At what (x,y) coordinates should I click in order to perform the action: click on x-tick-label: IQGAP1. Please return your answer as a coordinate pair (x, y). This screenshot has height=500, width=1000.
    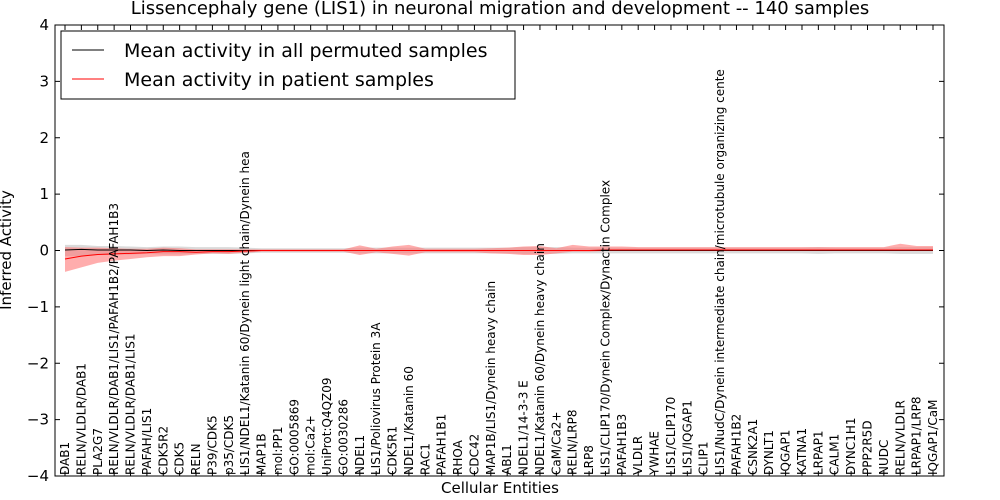
    Looking at the image, I should click on (786, 452).